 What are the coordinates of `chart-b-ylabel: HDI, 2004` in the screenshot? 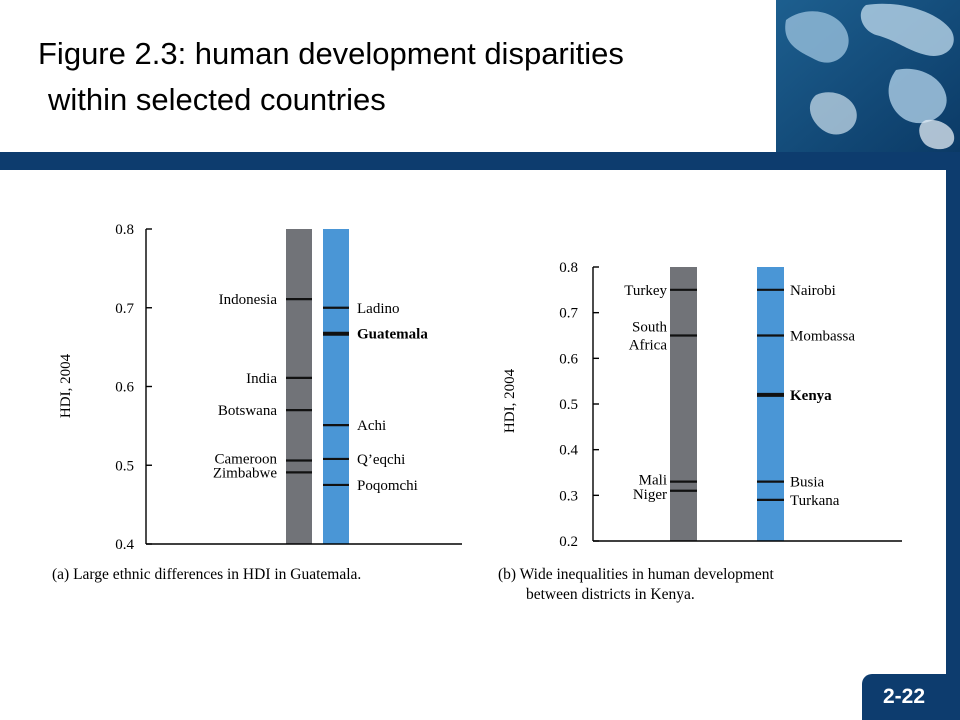 It's located at (510, 400).